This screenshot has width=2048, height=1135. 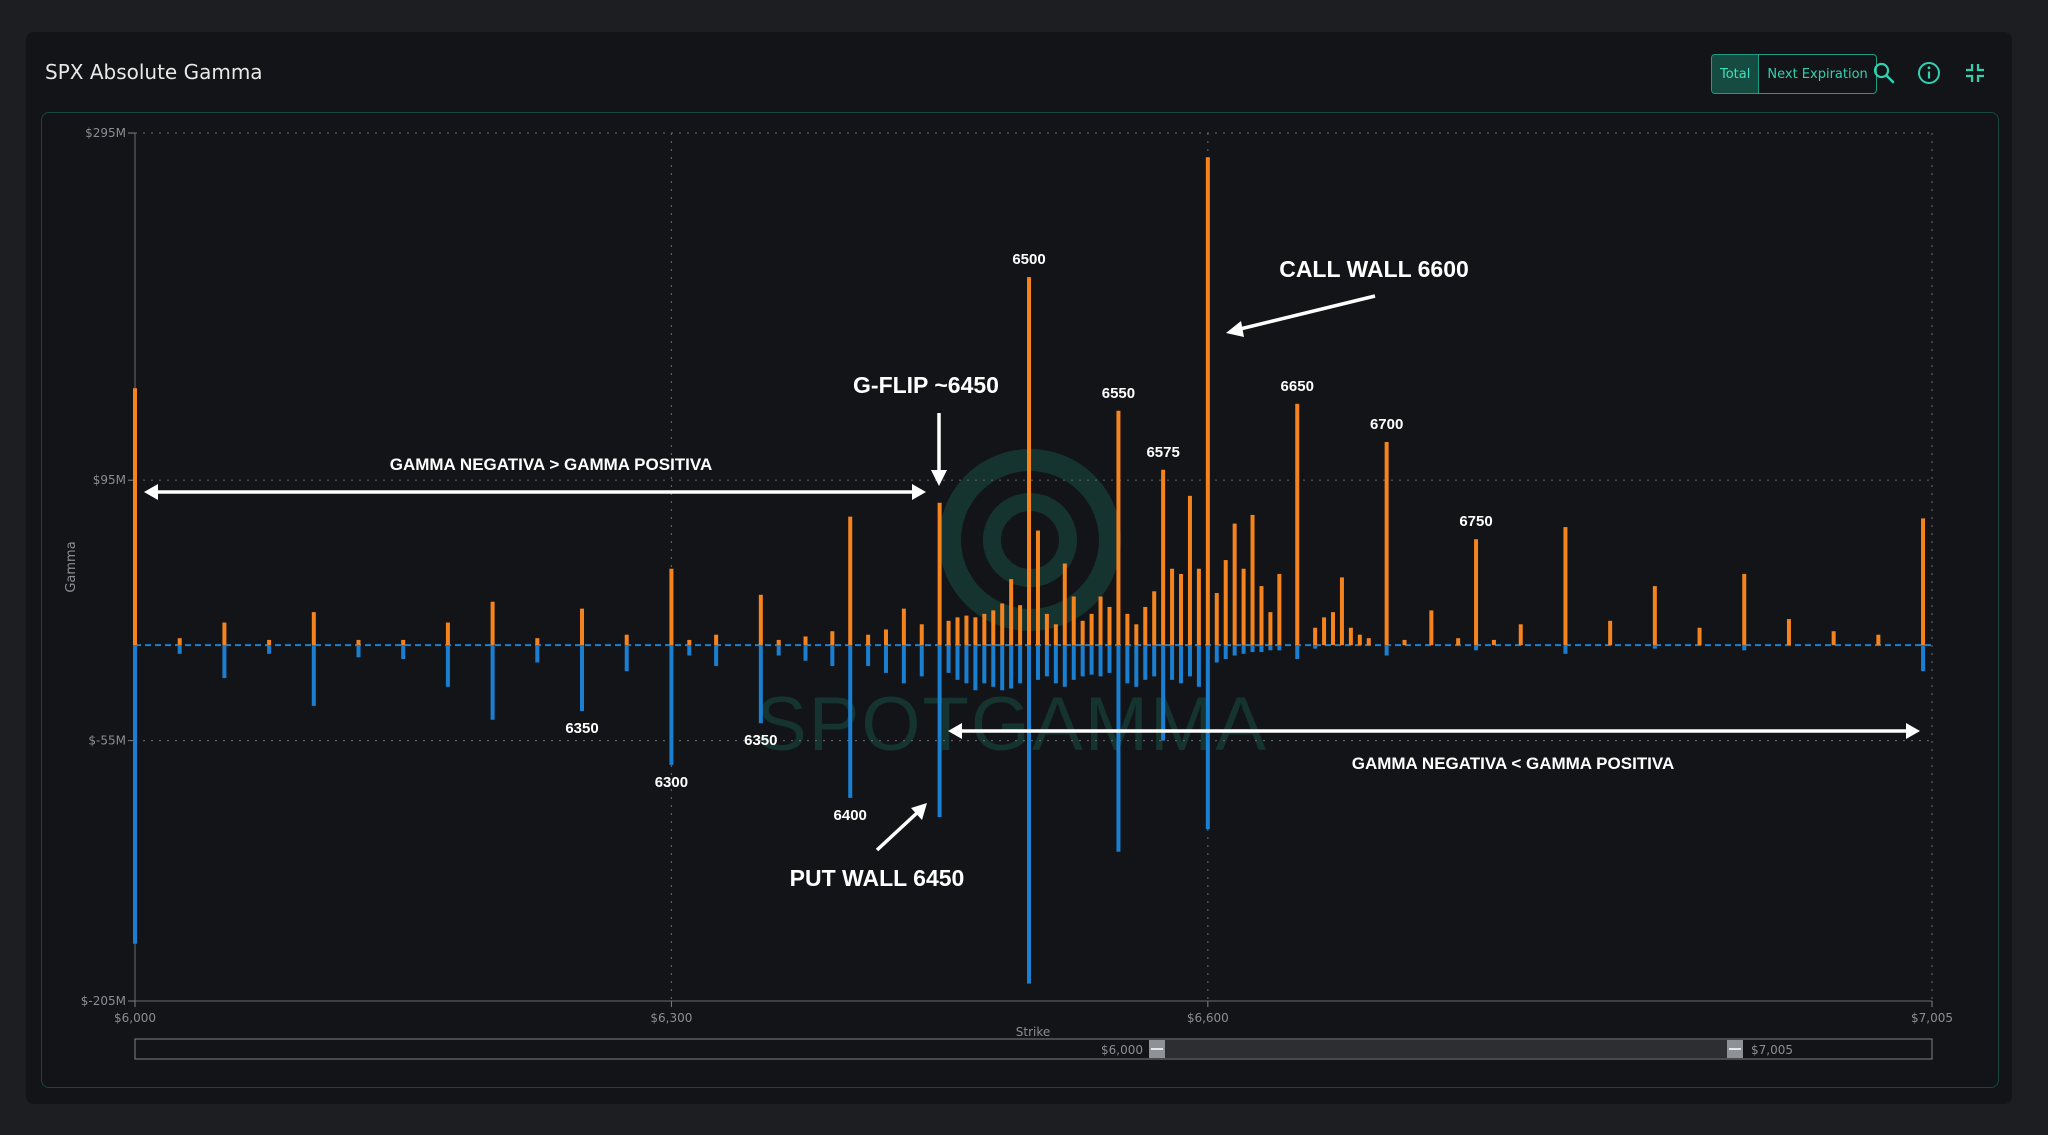 What do you see at coordinates (1735, 1049) in the screenshot?
I see `range-handle-high` at bounding box center [1735, 1049].